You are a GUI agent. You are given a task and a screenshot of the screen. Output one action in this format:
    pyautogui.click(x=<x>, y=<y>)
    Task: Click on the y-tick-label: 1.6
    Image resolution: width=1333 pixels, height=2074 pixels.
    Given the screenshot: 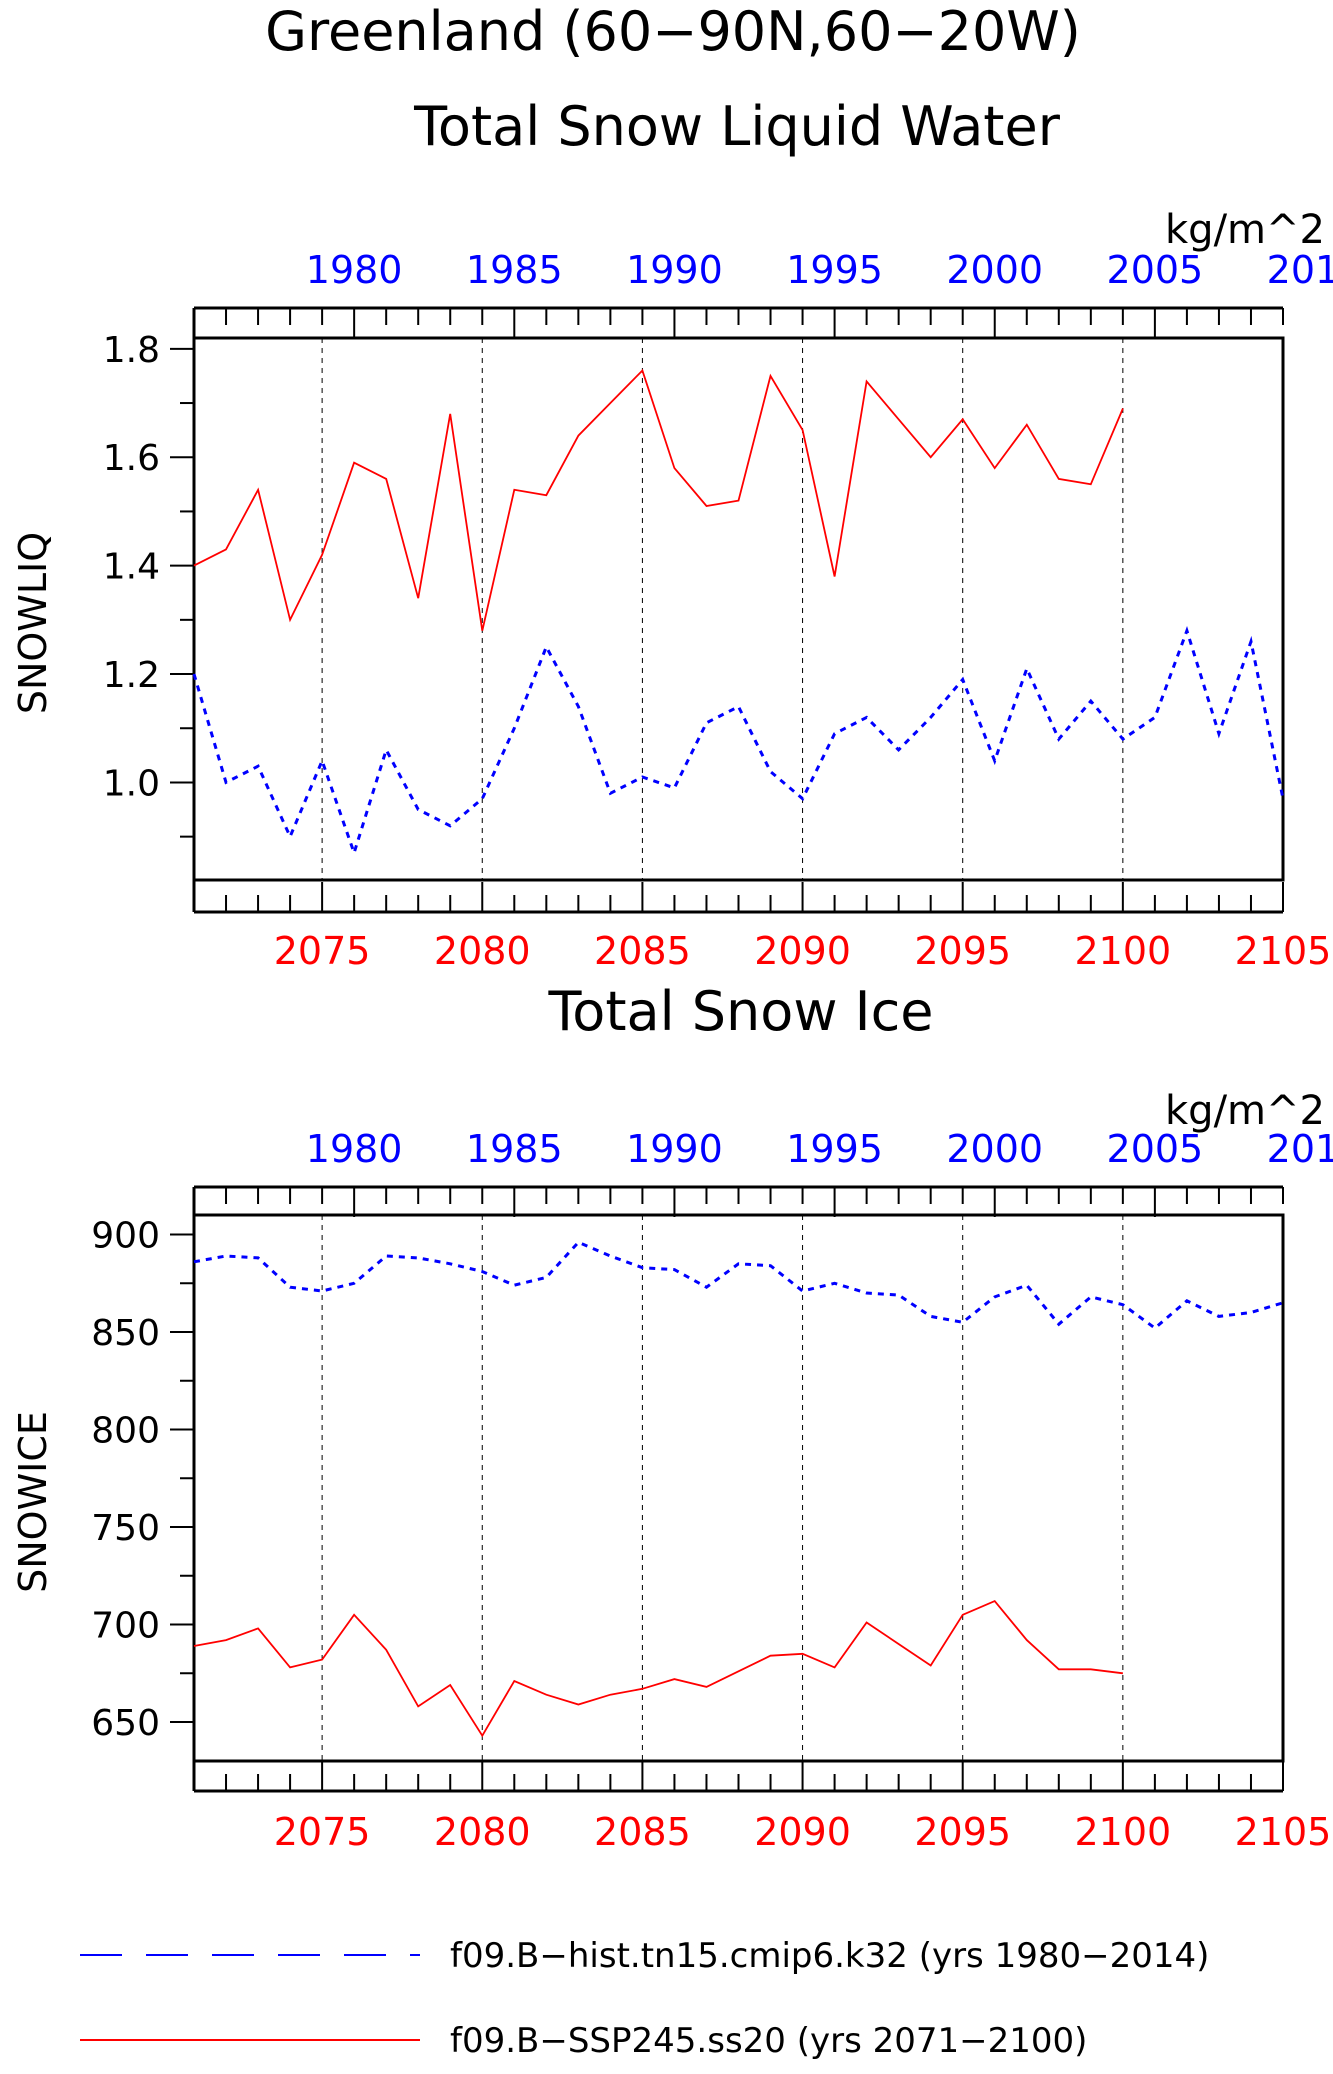 What is the action you would take?
    pyautogui.click(x=131, y=458)
    